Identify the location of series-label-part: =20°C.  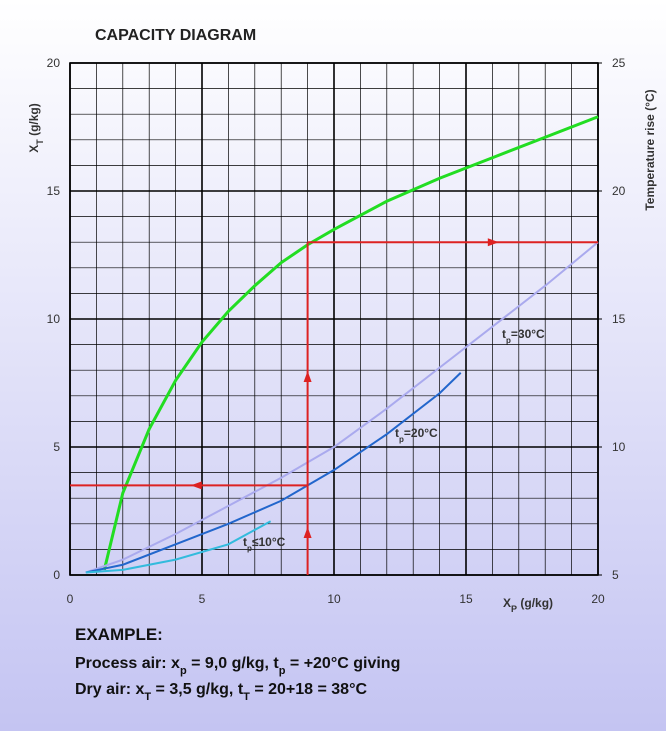
(421, 433).